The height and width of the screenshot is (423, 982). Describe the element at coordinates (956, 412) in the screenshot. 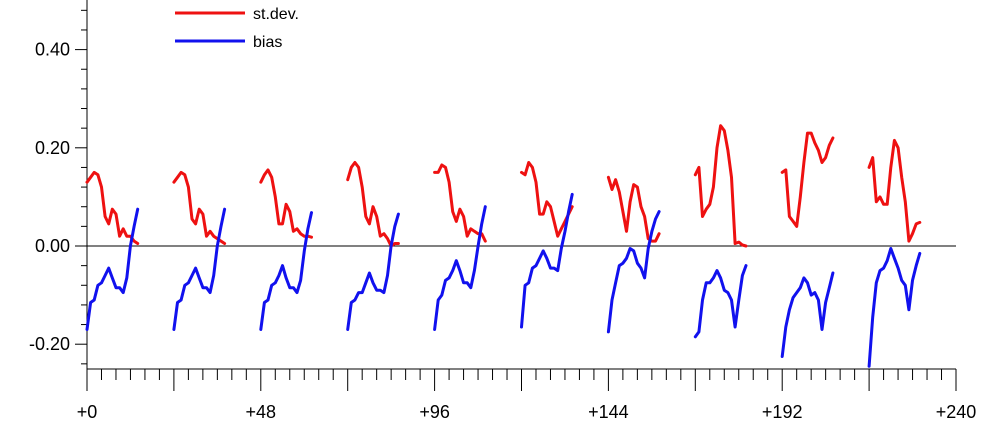

I see `x-tick-label: +240` at that location.